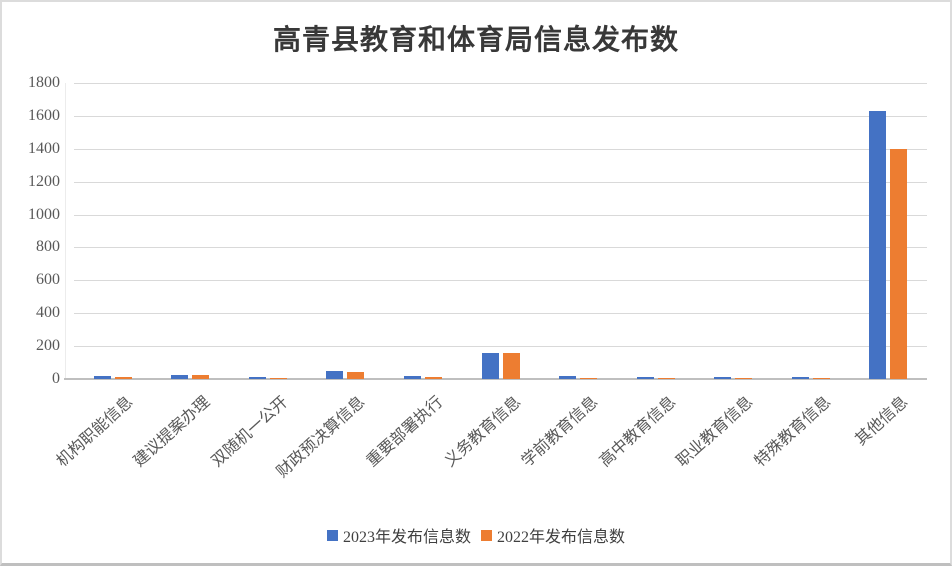  I want to click on y-tick-label: 800, so click(48, 247).